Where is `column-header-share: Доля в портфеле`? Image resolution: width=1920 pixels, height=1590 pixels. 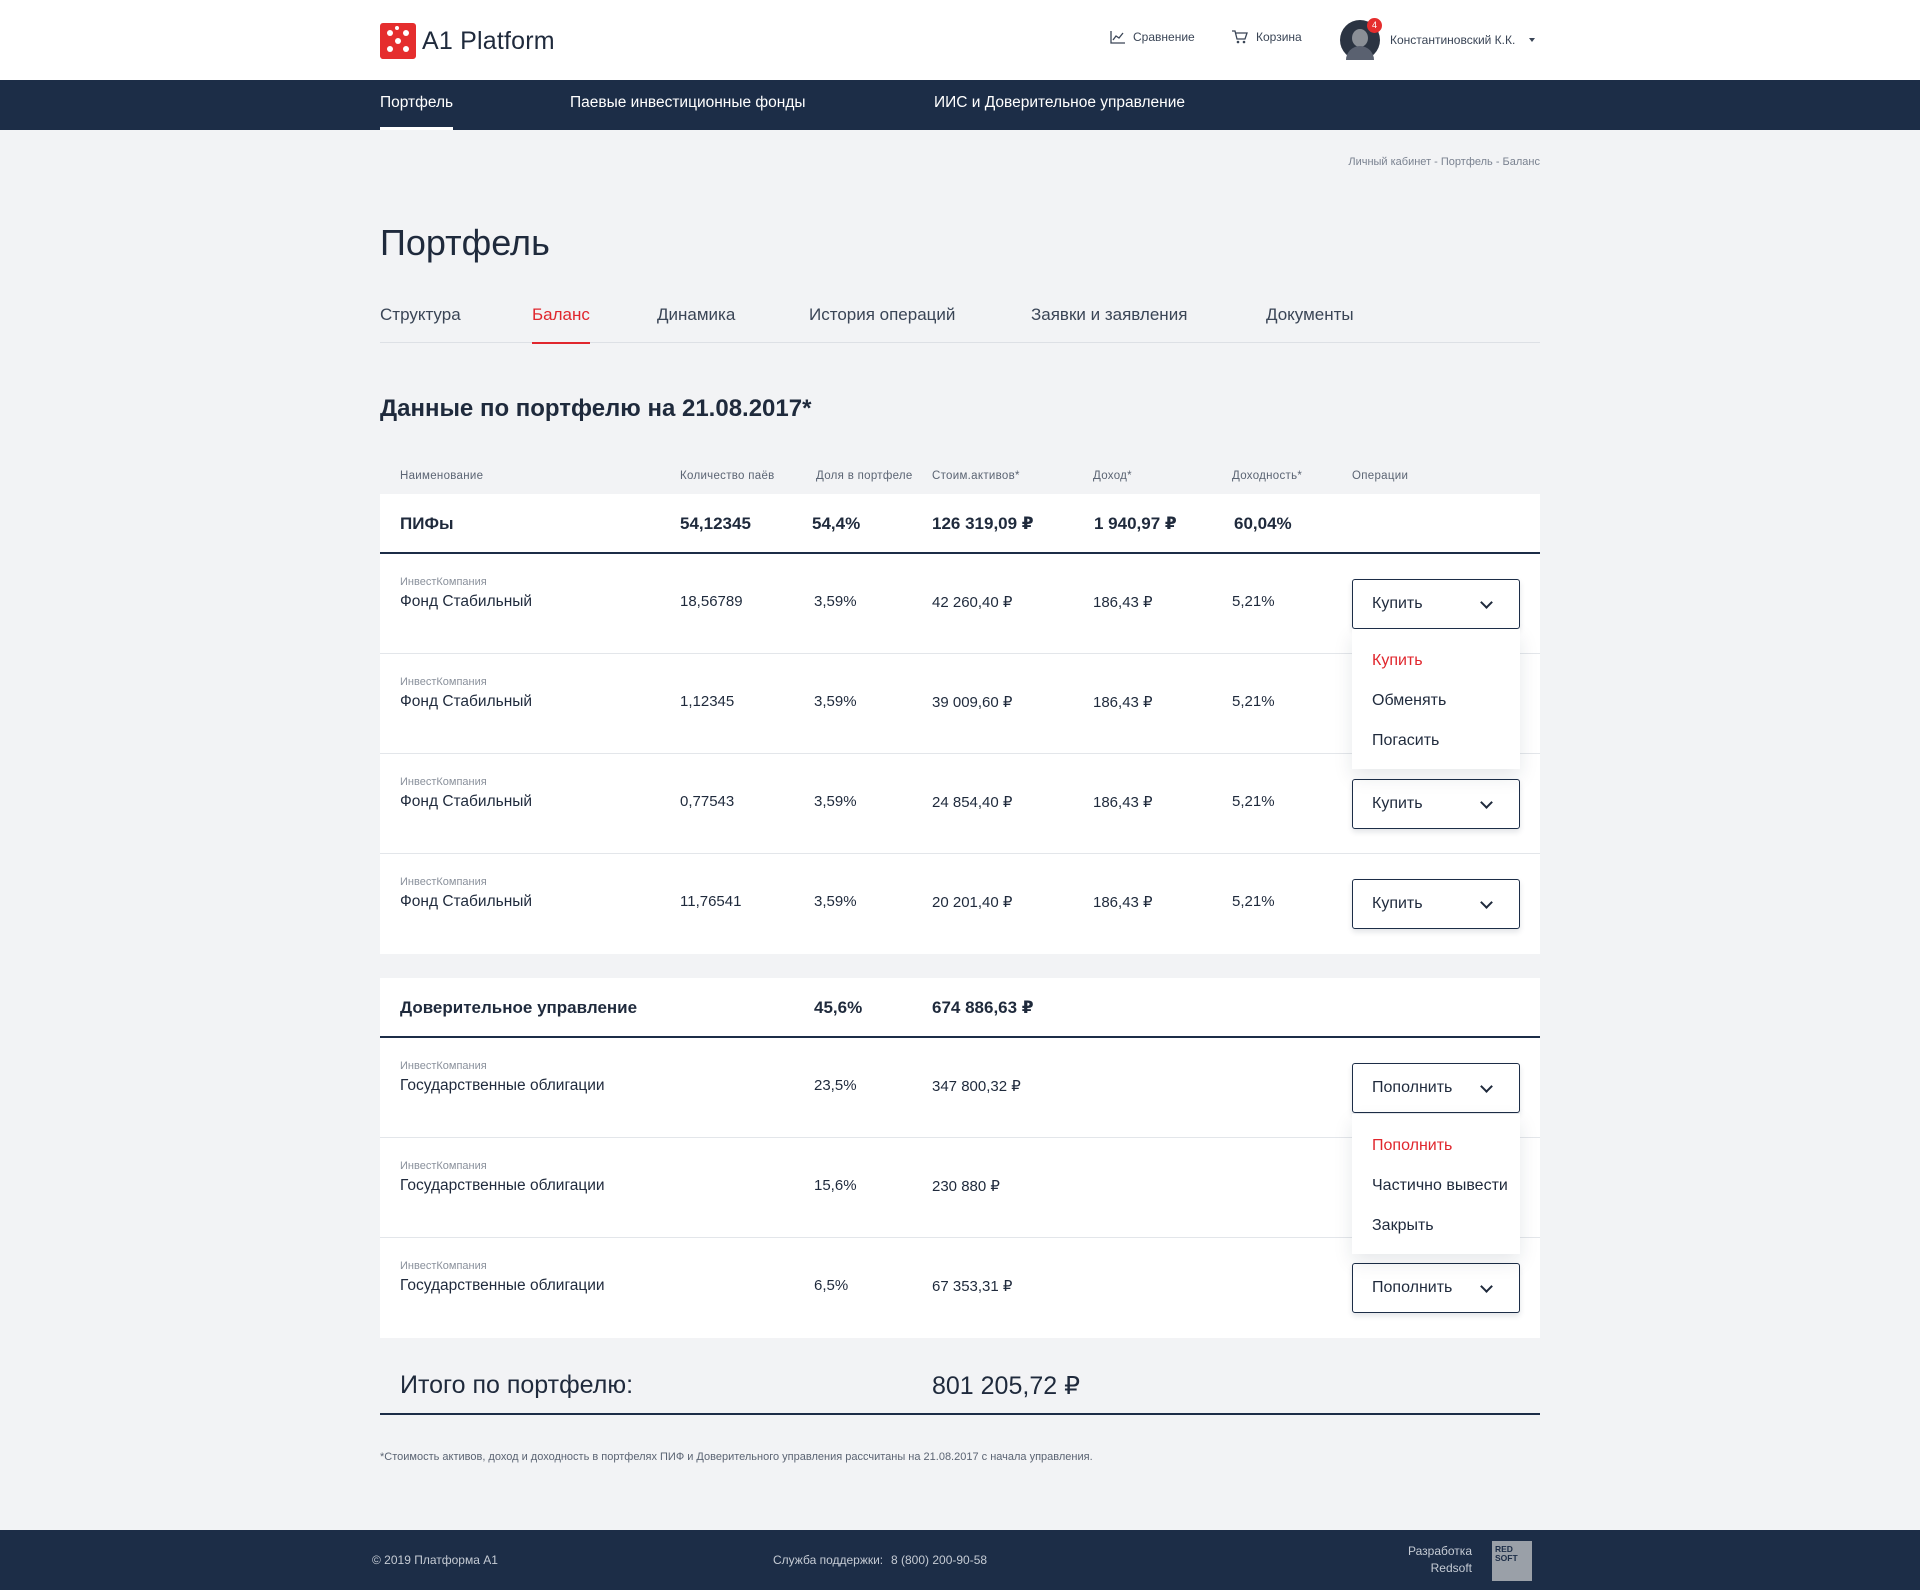 column-header-share: Доля в портфеле is located at coordinates (864, 476).